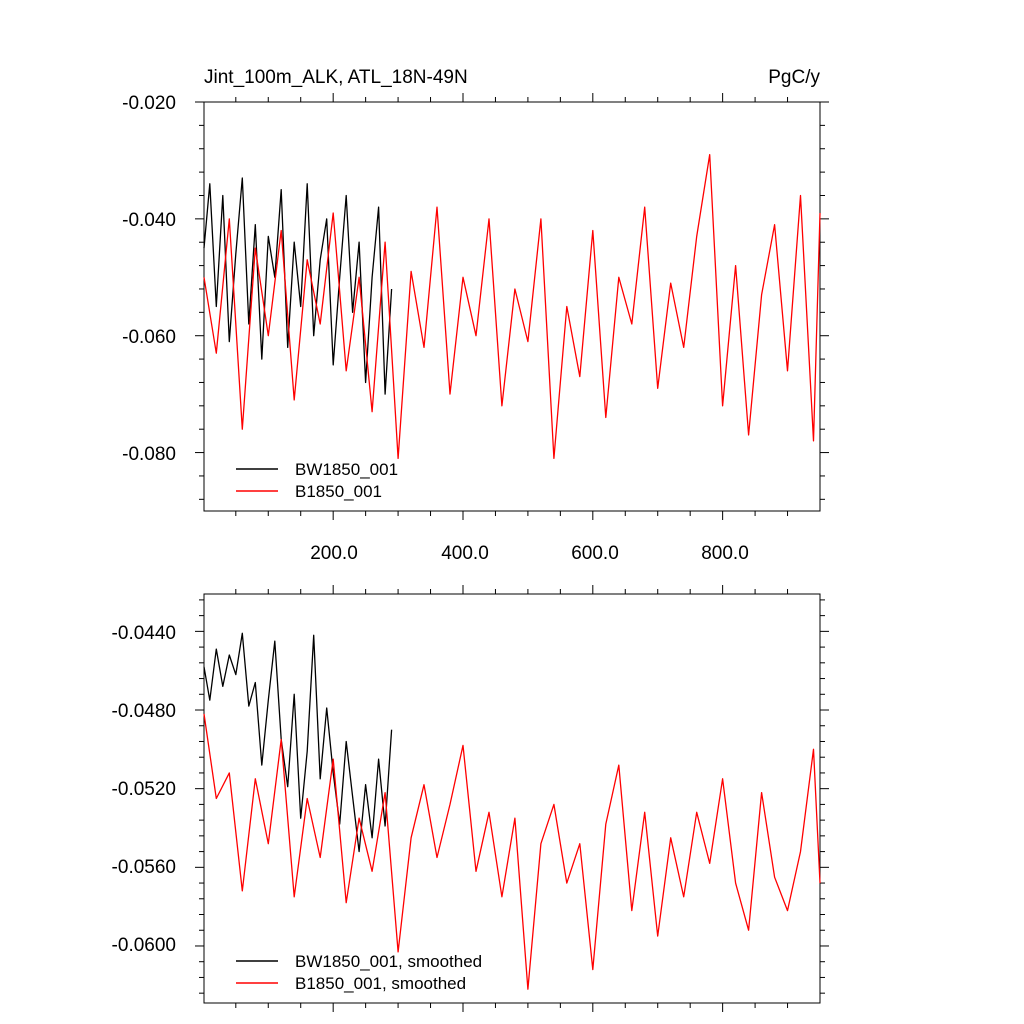  Describe the element at coordinates (144, 711) in the screenshot. I see `y-tick-label: -0.0480` at that location.